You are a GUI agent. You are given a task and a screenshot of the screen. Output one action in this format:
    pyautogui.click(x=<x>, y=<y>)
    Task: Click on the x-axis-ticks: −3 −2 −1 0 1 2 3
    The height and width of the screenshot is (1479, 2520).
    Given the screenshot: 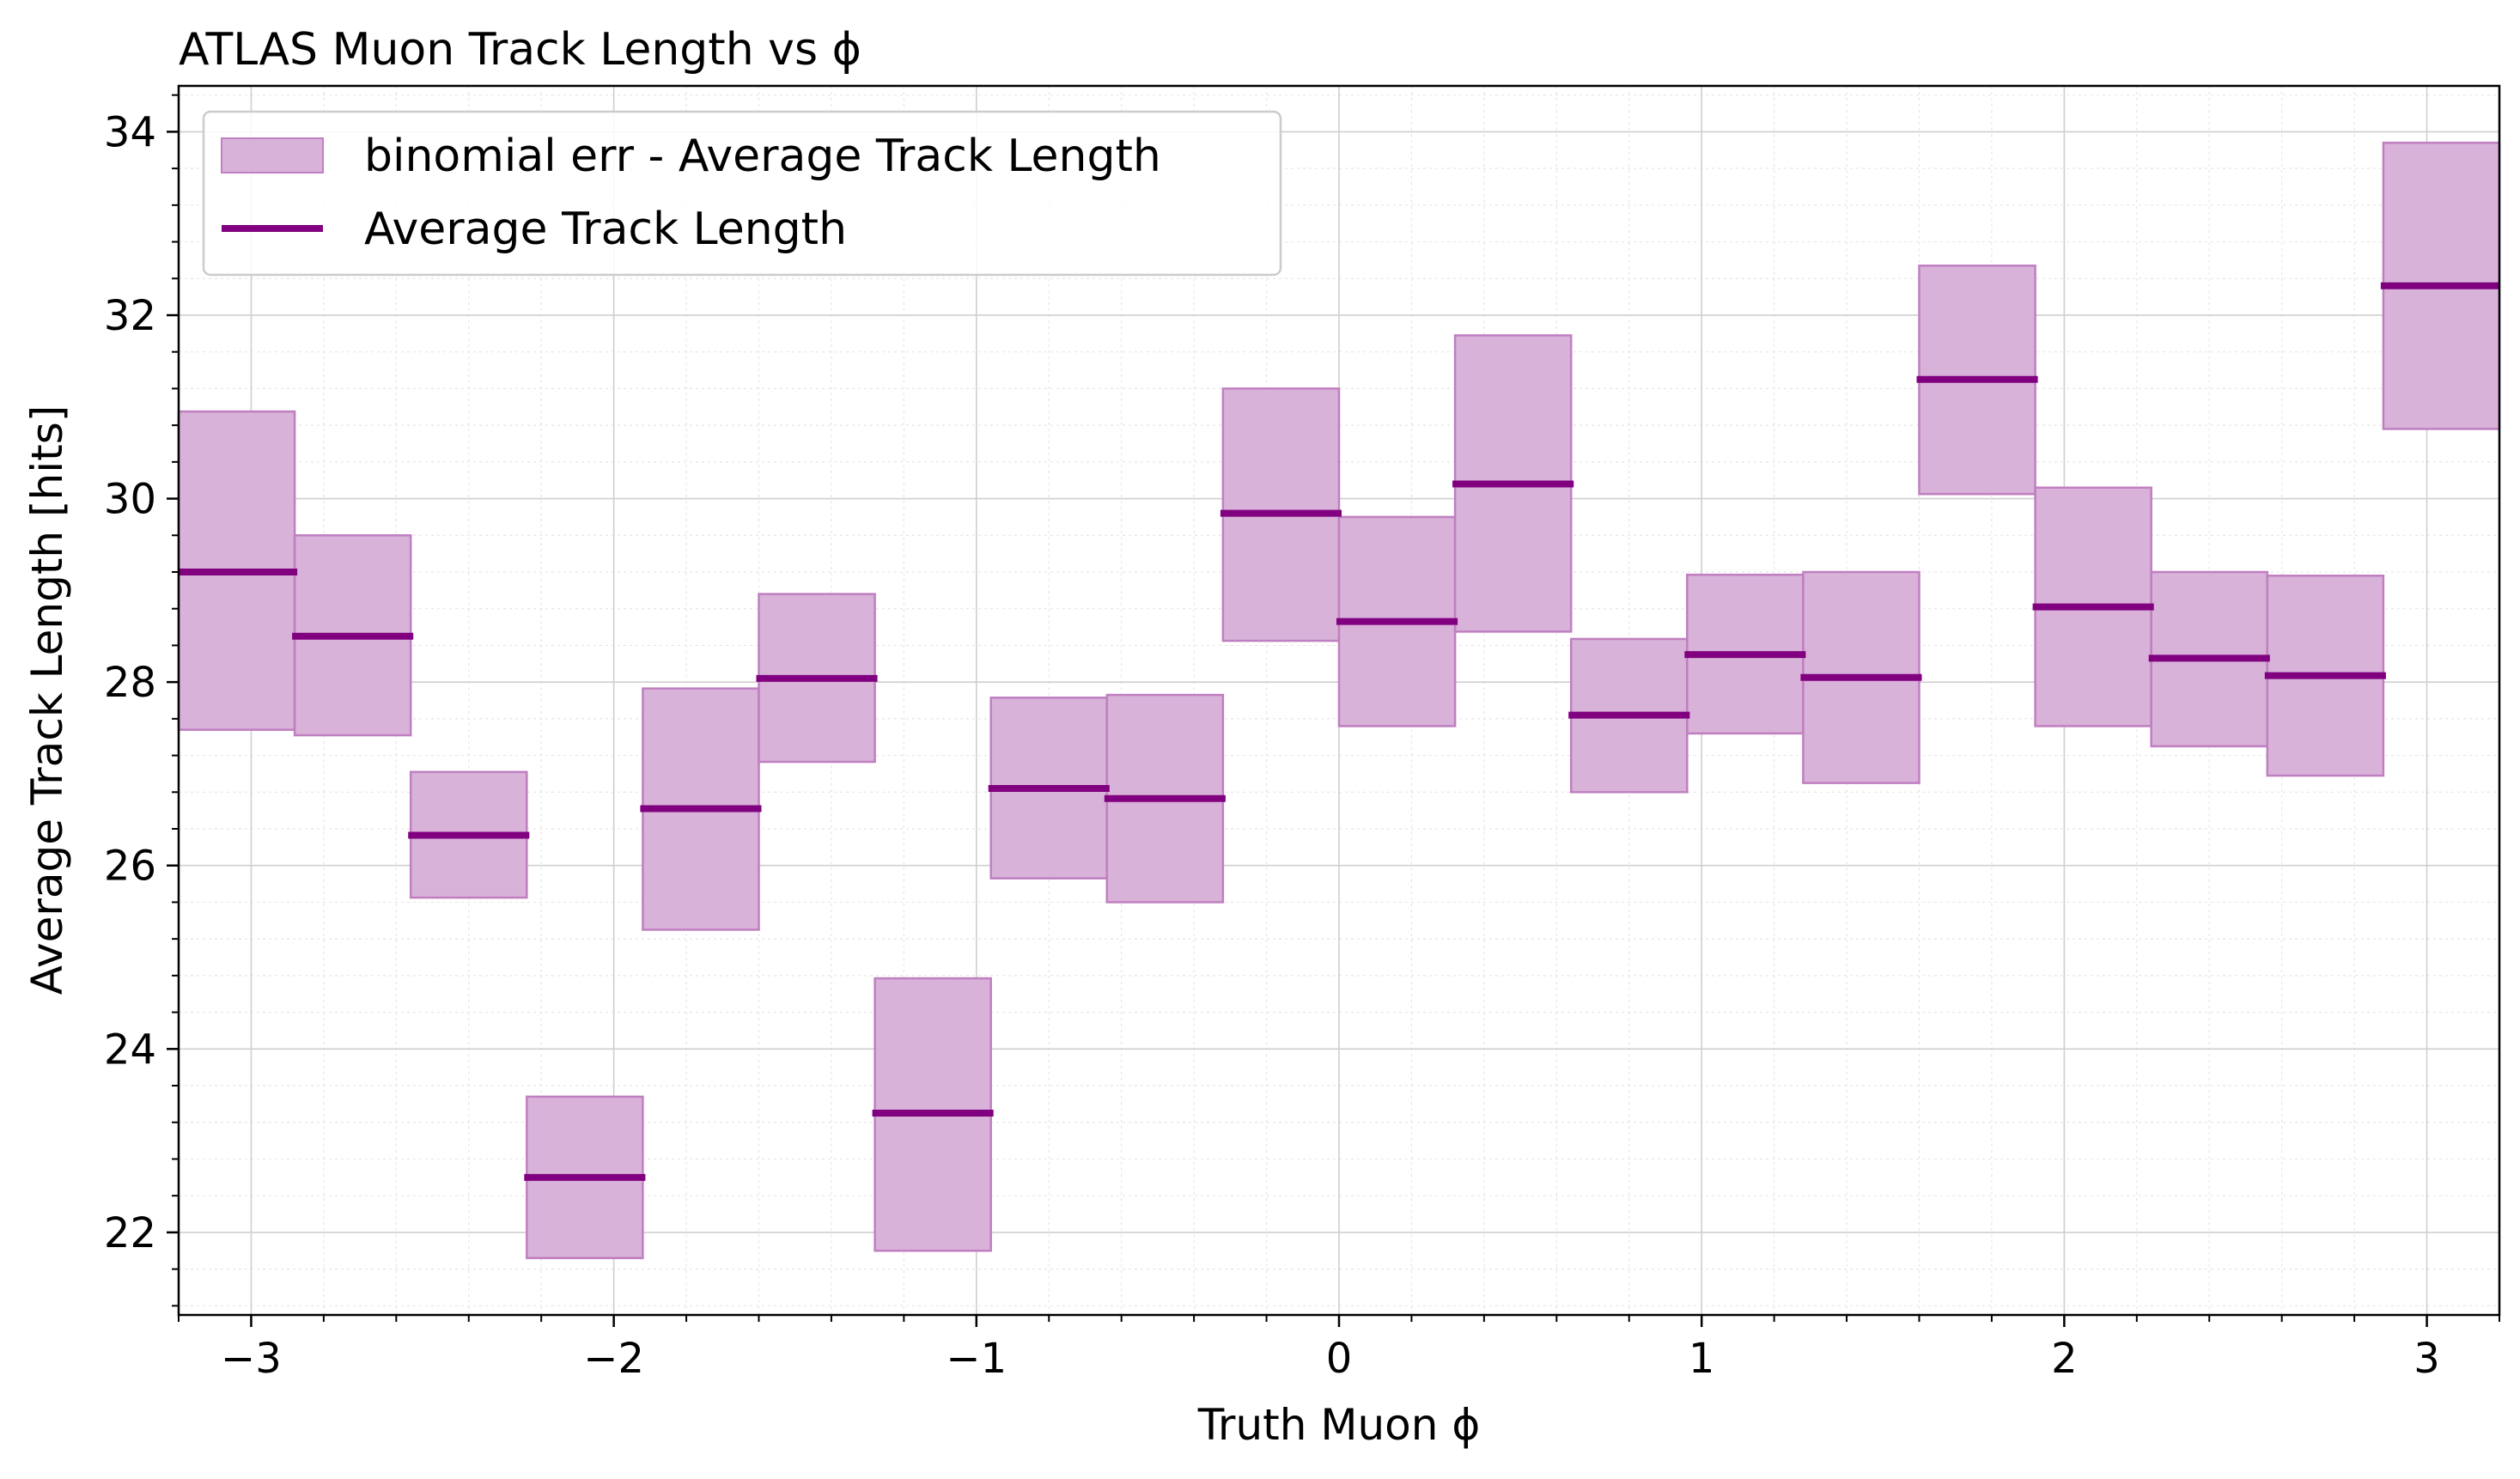 What is the action you would take?
    pyautogui.click(x=1339, y=1349)
    